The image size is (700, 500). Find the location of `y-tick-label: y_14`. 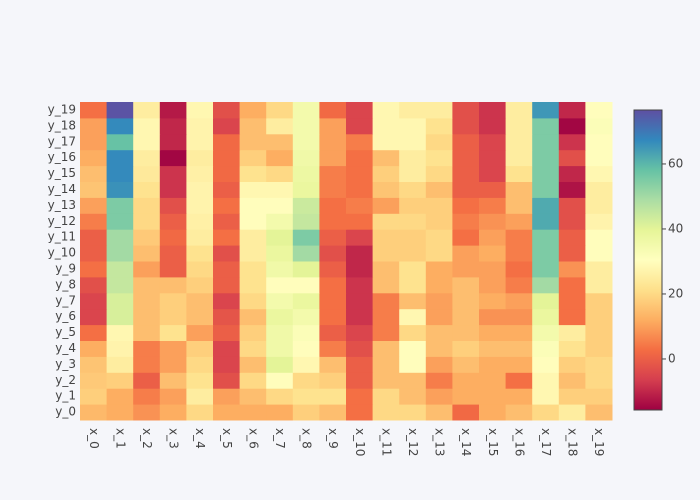

y-tick-label: y_14 is located at coordinates (62, 189).